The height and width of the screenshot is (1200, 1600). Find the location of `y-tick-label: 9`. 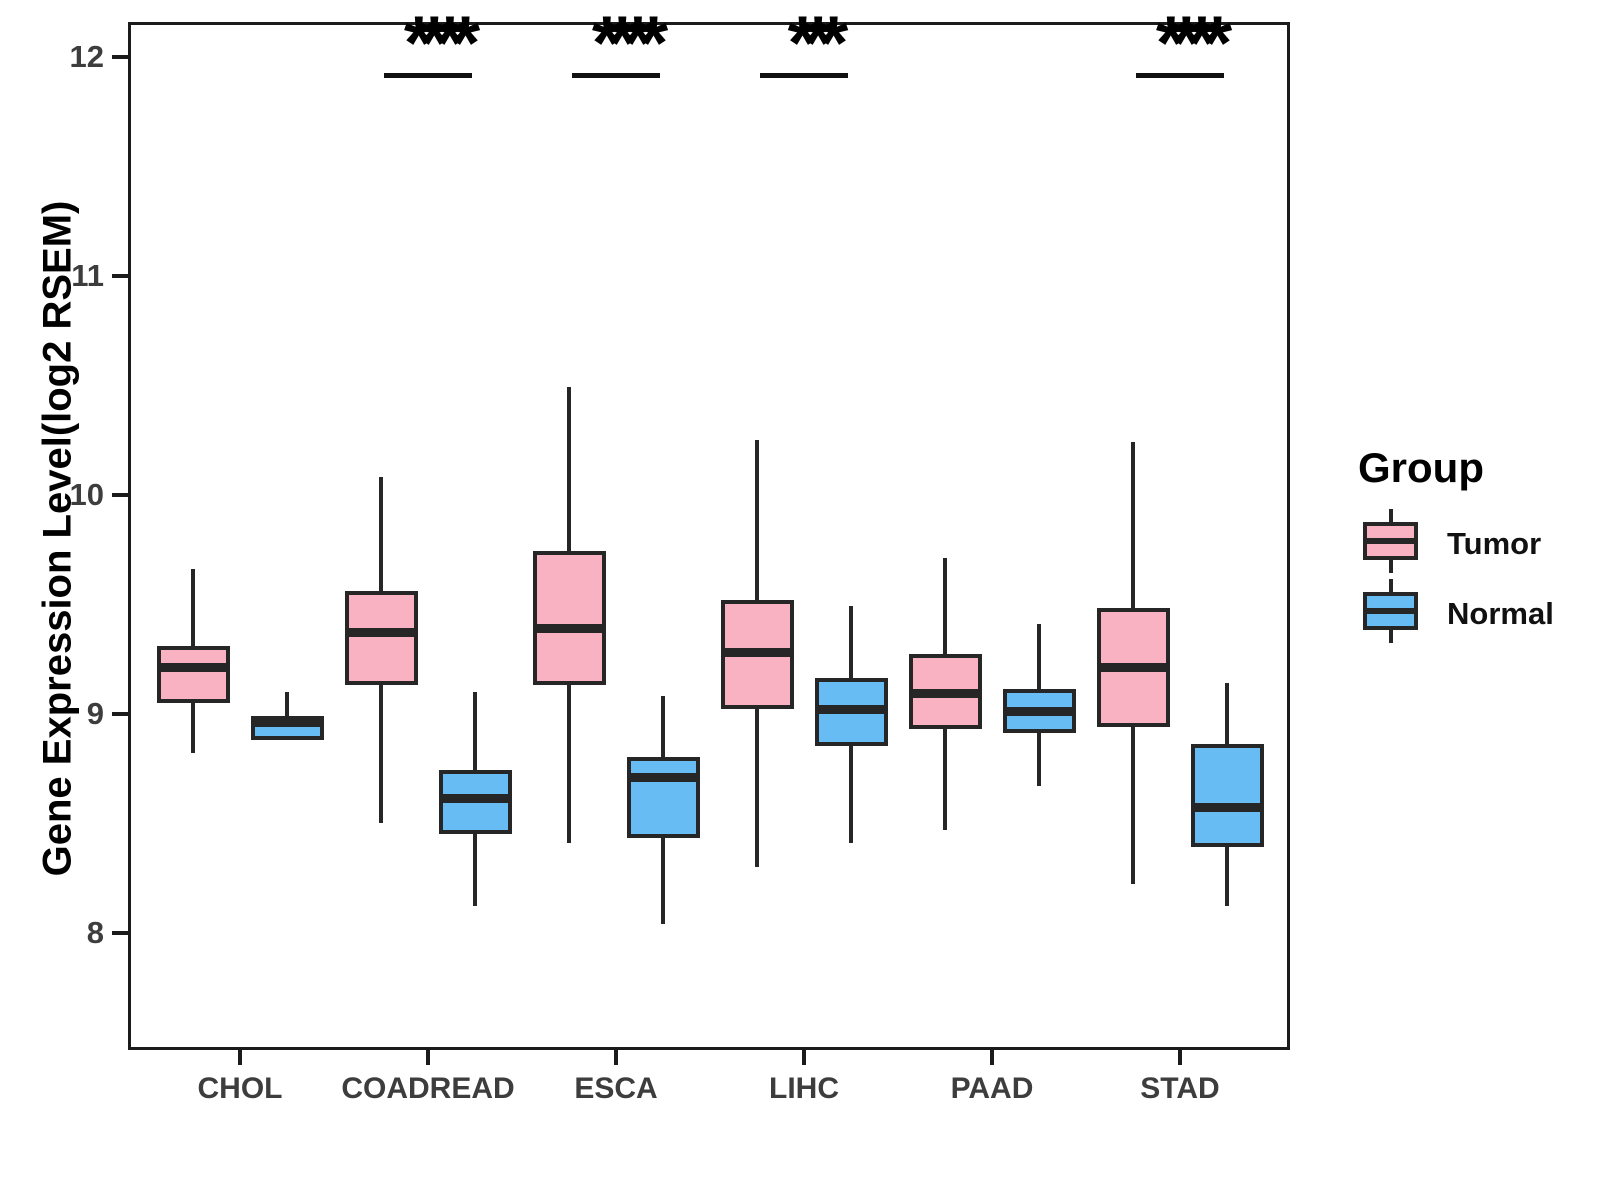

y-tick-label: 9 is located at coordinates (95, 713).